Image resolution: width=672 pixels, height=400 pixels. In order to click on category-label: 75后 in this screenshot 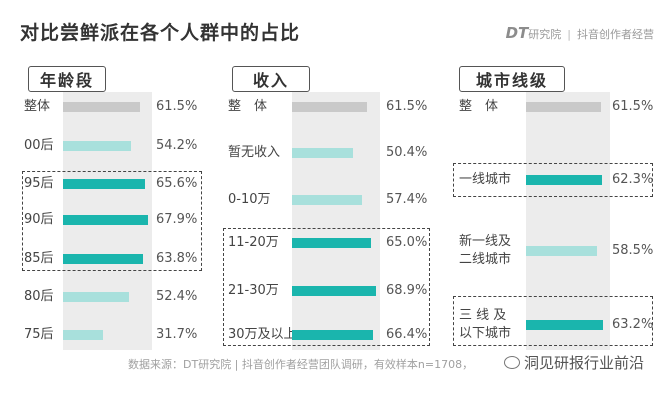, I will do `click(39, 334)`.